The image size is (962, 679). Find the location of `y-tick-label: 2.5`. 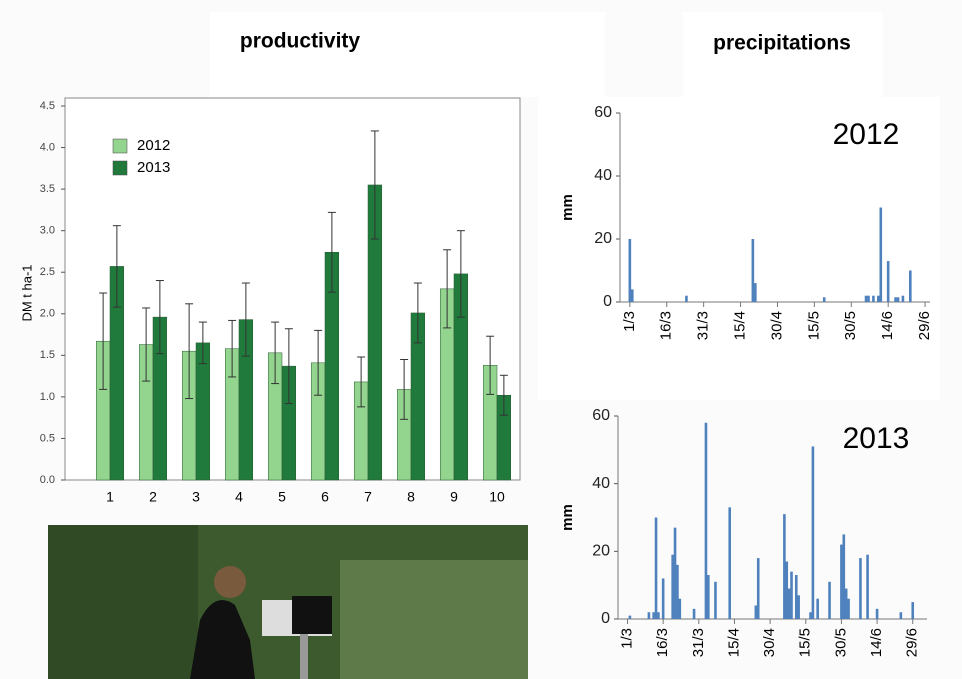

y-tick-label: 2.5 is located at coordinates (47, 272).